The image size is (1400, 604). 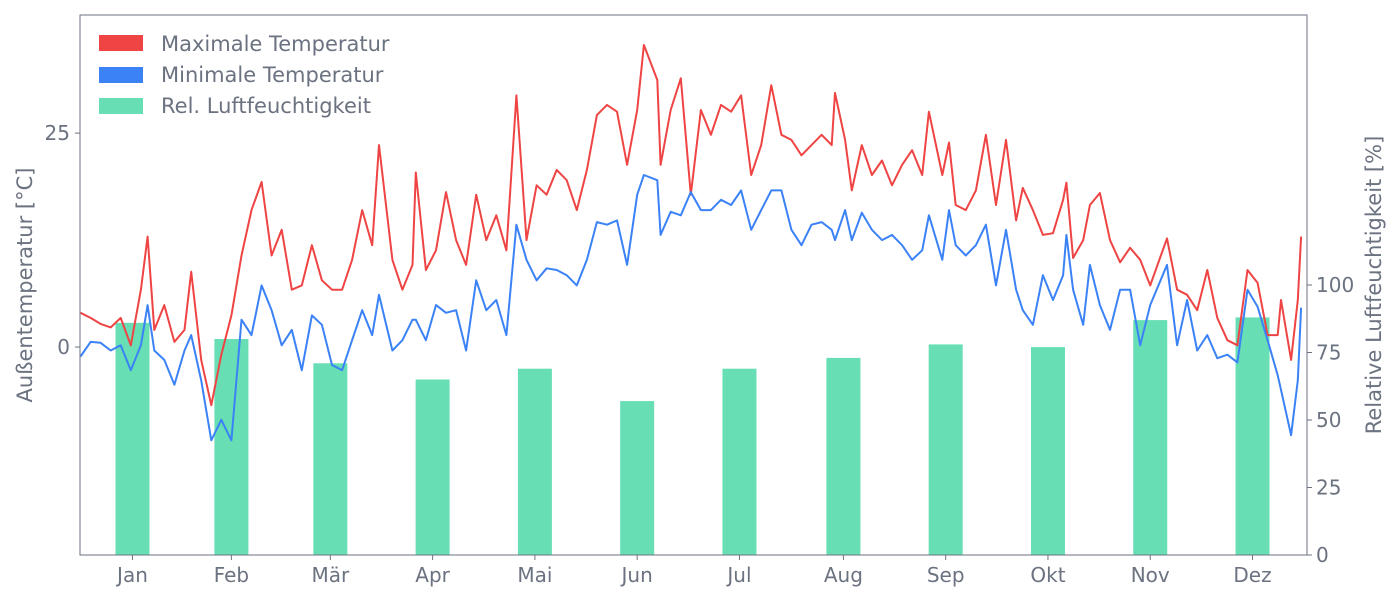 I want to click on humidity-bar-Mai, so click(x=534, y=461).